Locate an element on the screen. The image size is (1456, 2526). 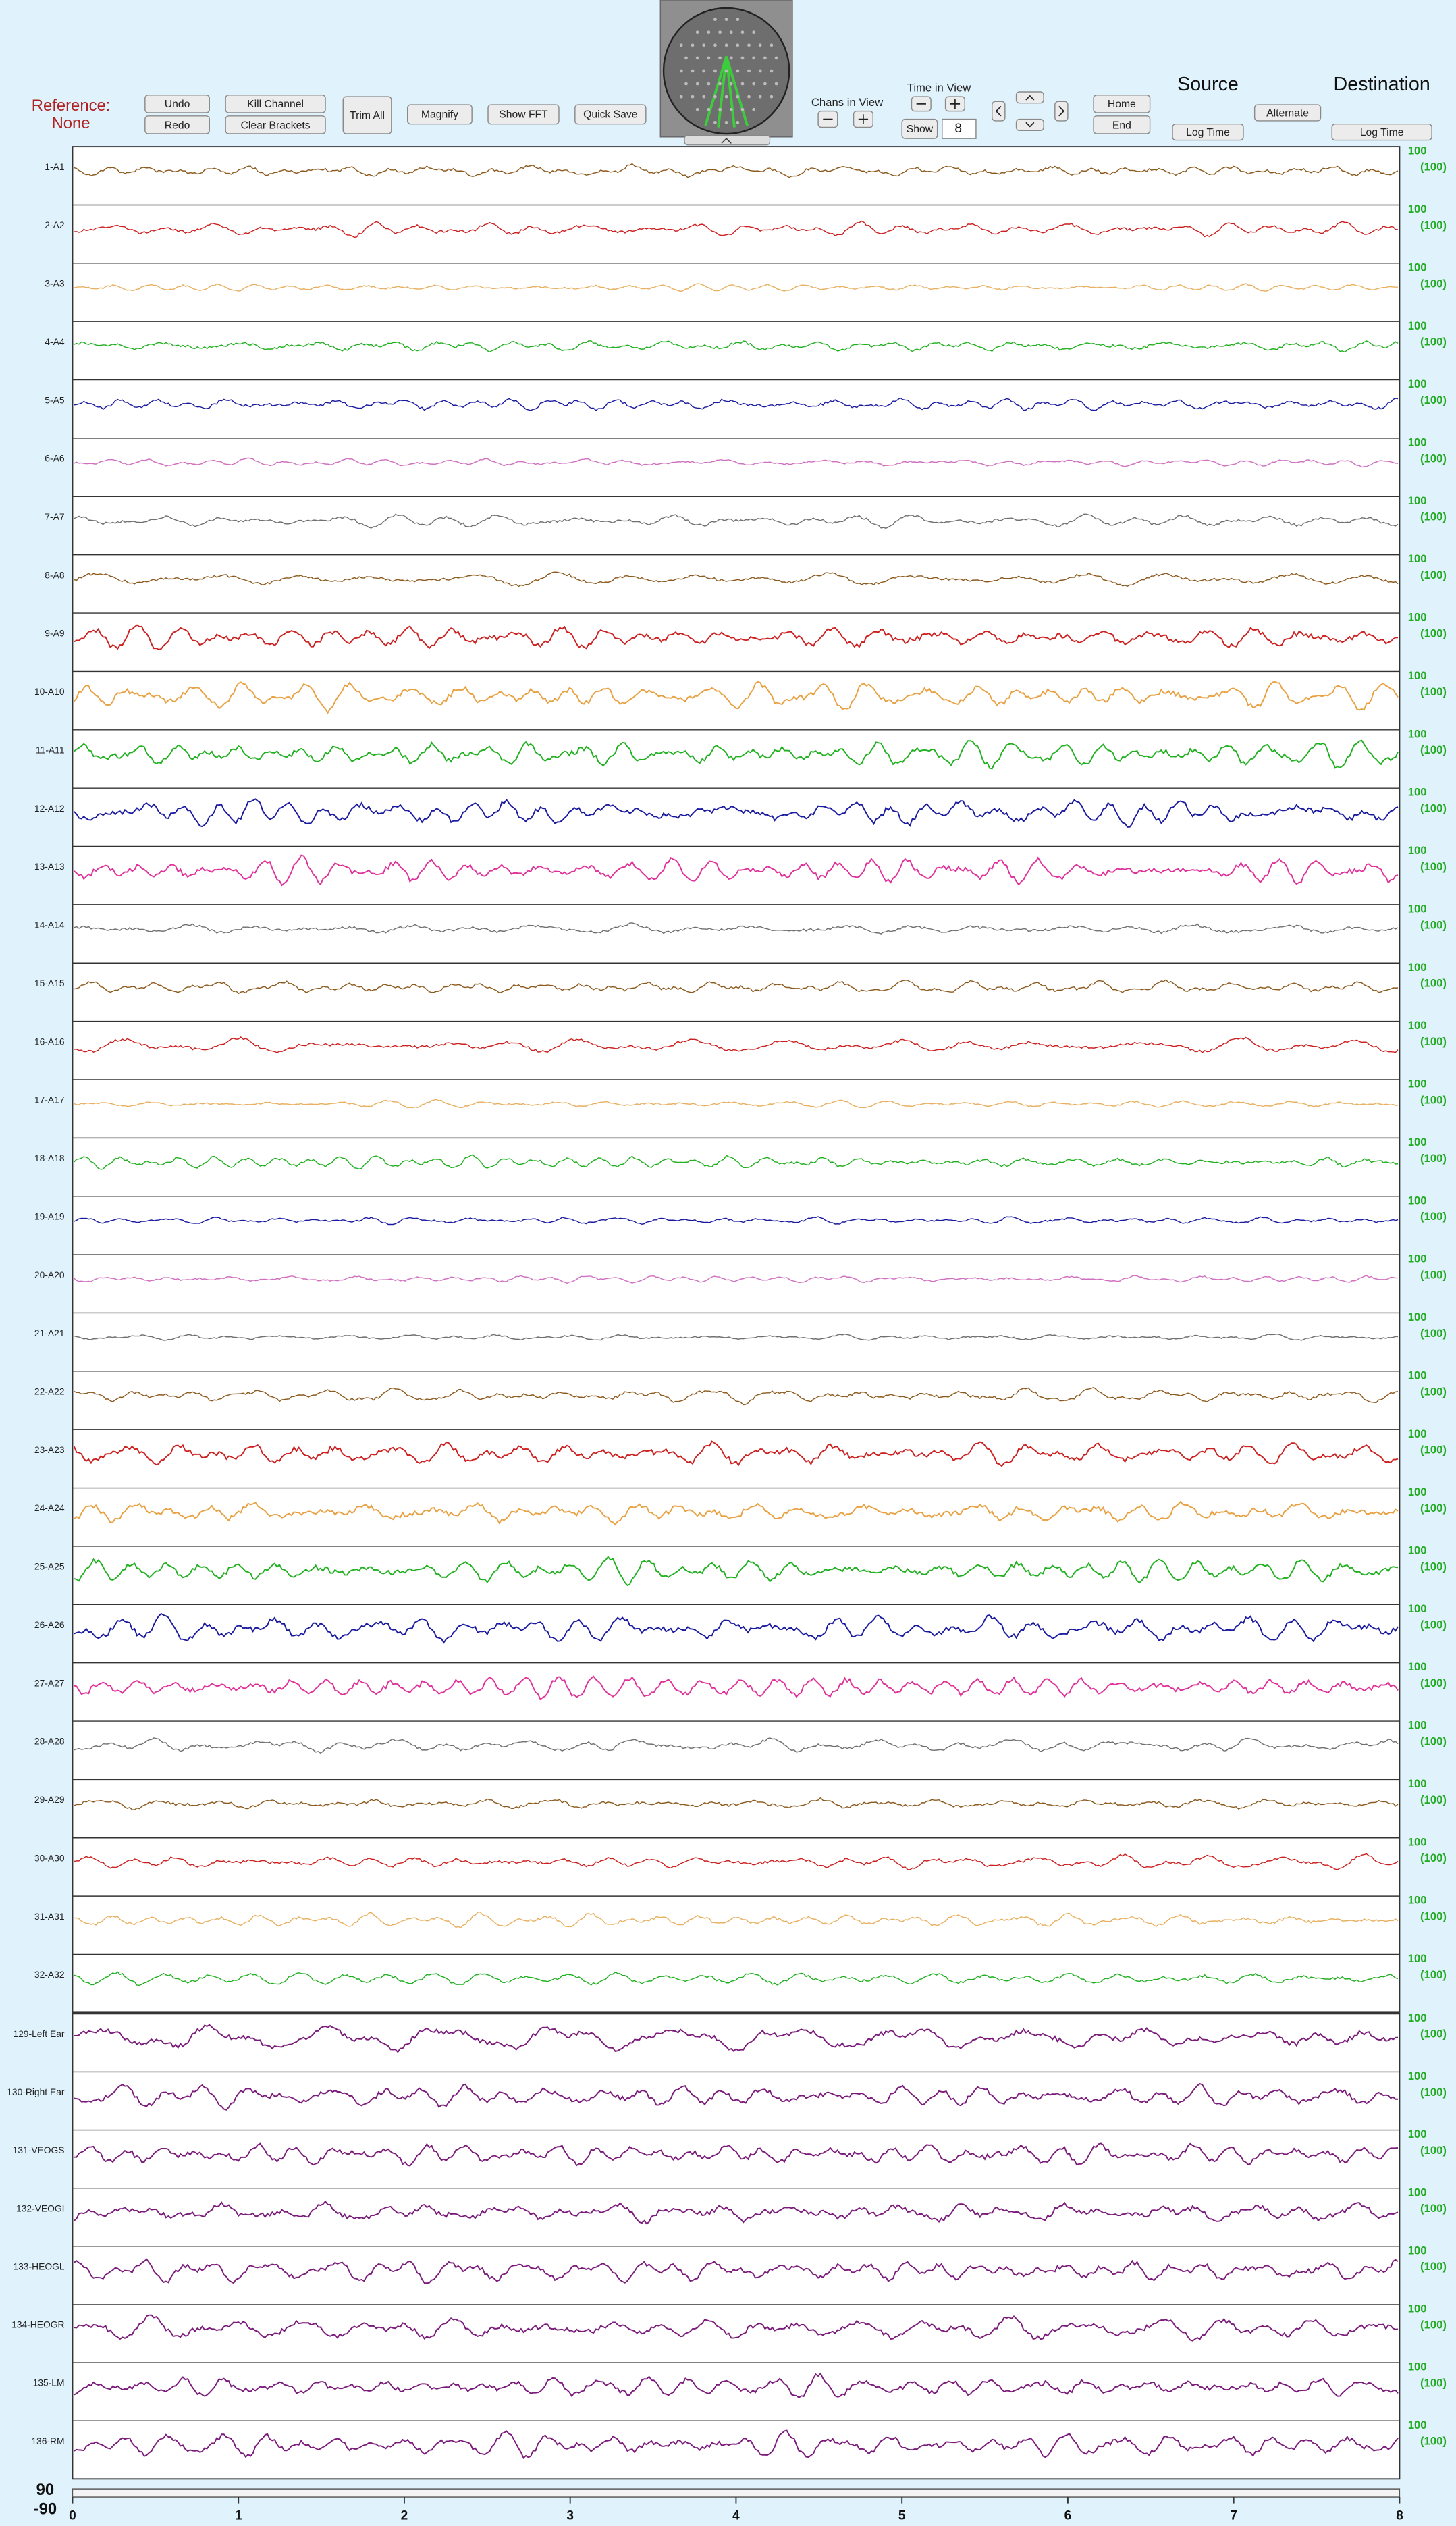
channel-label: 22-A22 is located at coordinates (49, 1391).